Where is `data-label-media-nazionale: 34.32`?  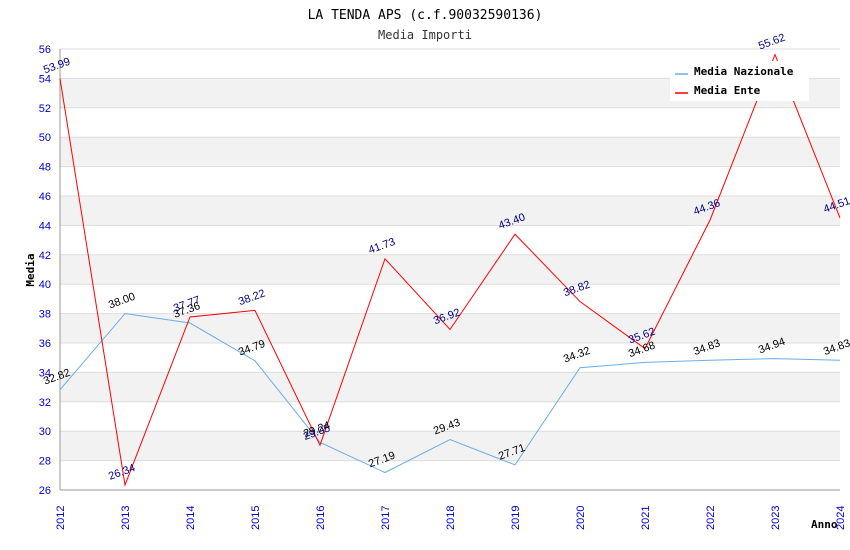
data-label-media-nazionale: 34.32 is located at coordinates (577, 355).